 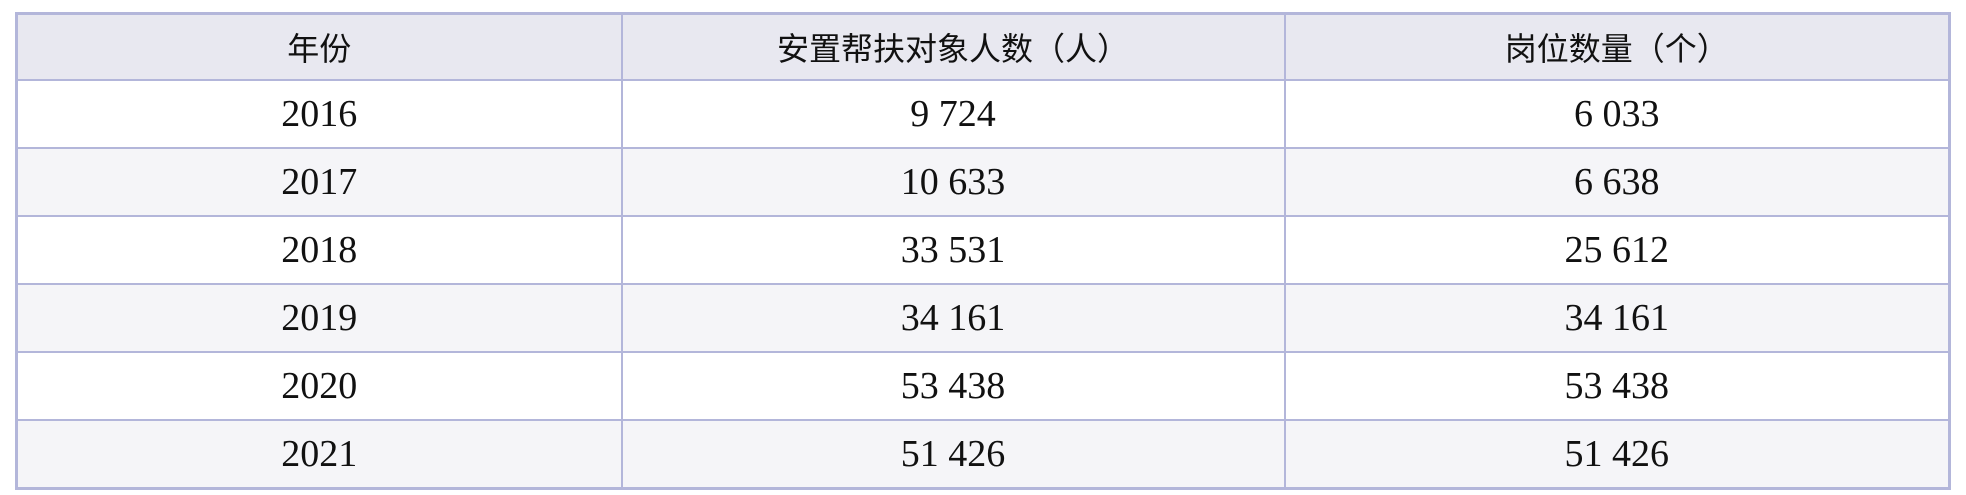 I want to click on table-row: 2021 51 426 51 426, so click(x=983, y=454).